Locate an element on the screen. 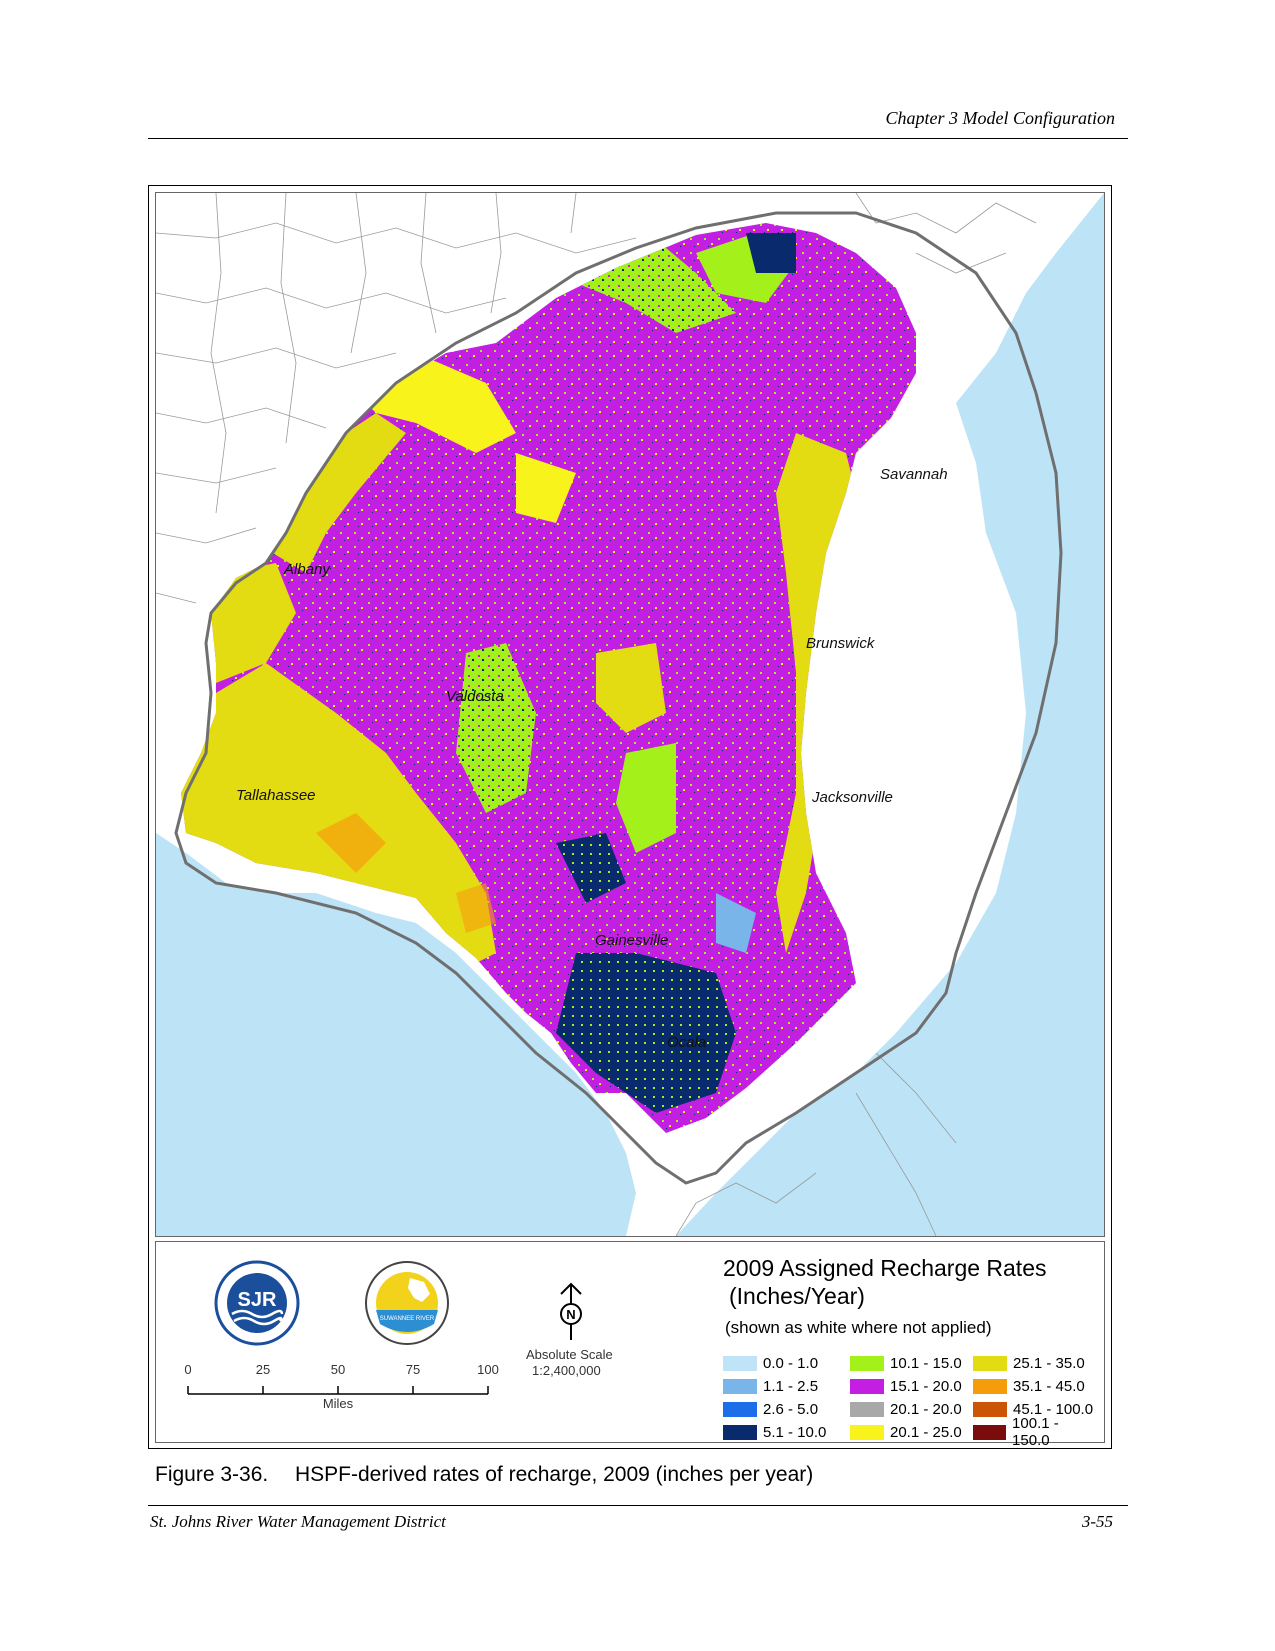 Image resolution: width=1275 pixels, height=1651 pixels. svg-text: SJR is located at coordinates (257, 1300).